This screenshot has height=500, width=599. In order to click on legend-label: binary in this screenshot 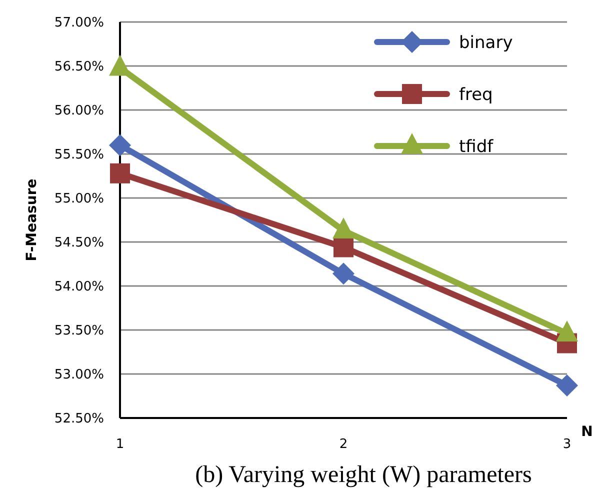, I will do `click(486, 42)`.